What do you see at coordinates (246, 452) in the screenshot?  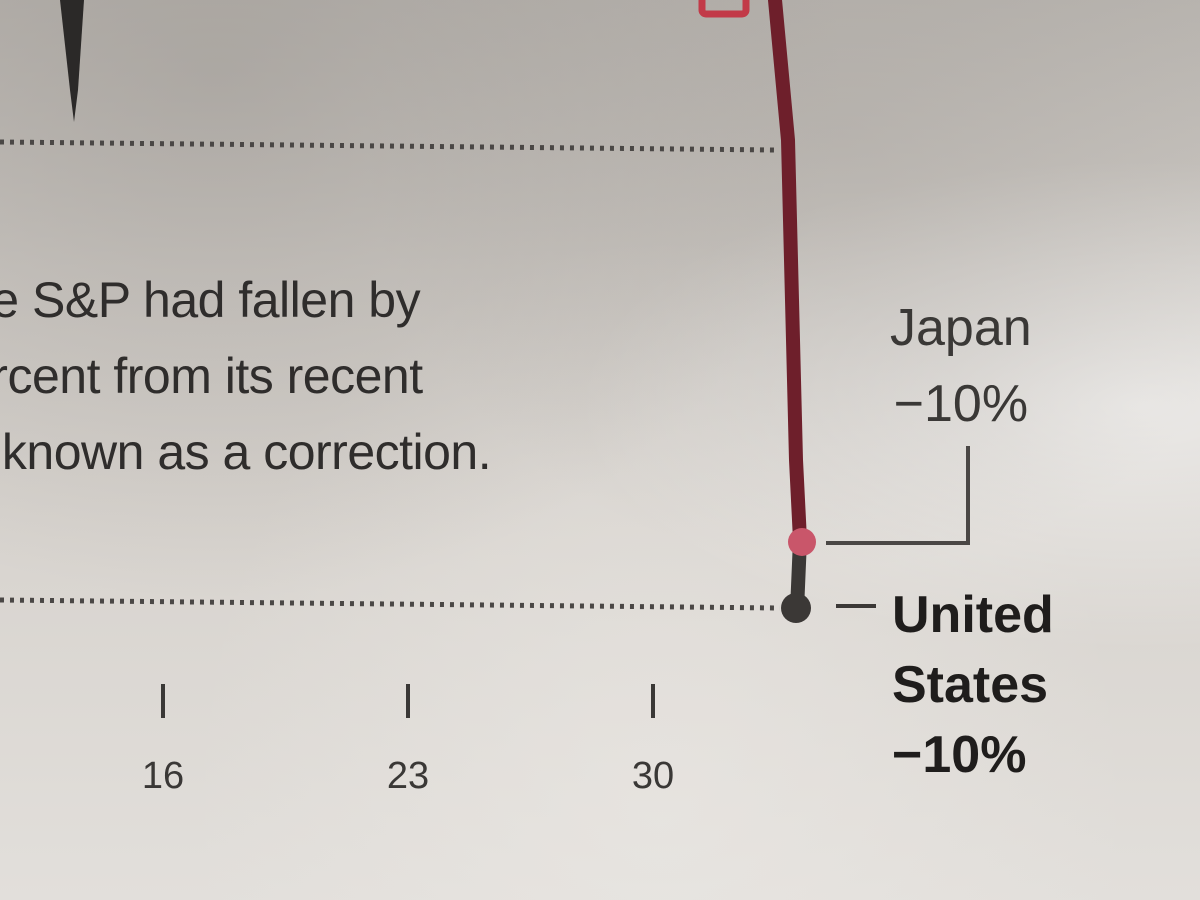 I see `annotation-line: s known as a correction.` at bounding box center [246, 452].